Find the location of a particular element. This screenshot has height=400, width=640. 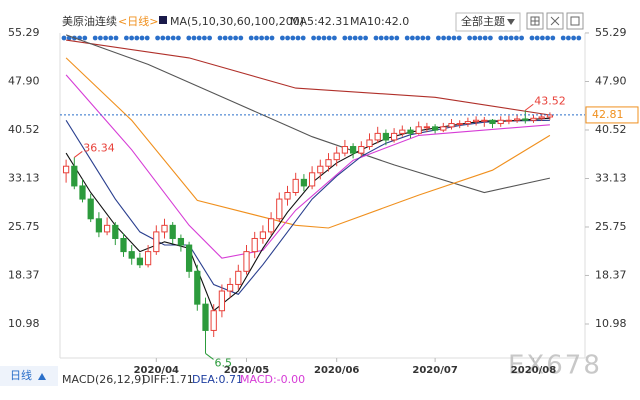

y-tick-label: 47.90 is located at coordinates (24, 81).